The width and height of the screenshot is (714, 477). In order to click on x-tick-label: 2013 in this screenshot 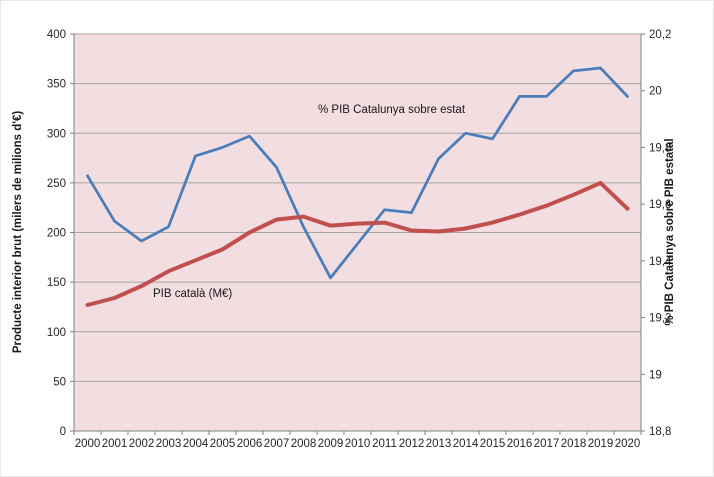, I will do `click(439, 444)`.